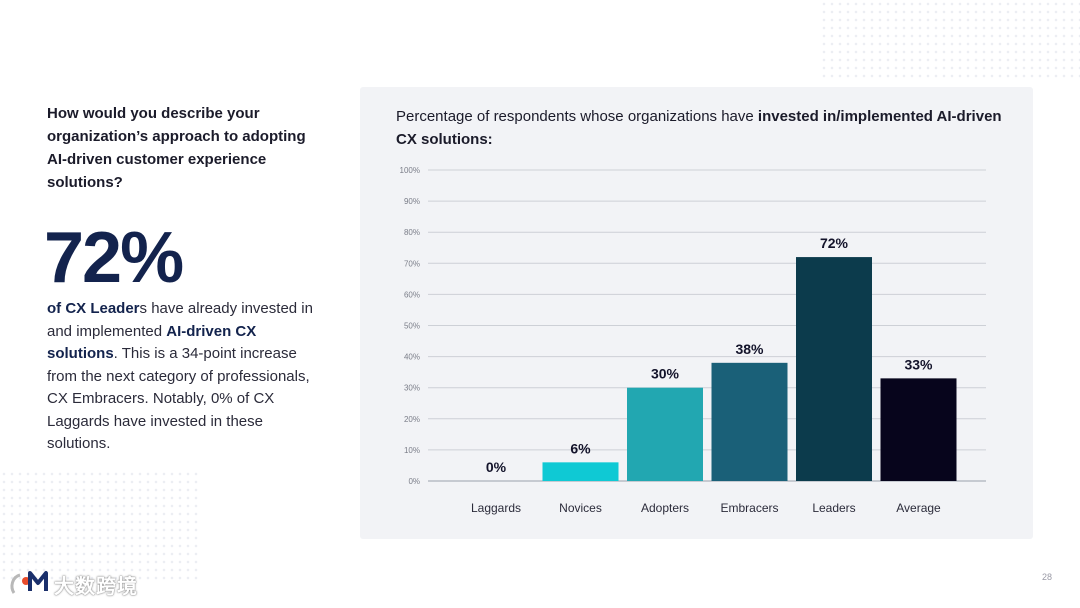 This screenshot has height=608, width=1080. Describe the element at coordinates (96, 586) in the screenshot. I see `logo-text: 大数跨境` at that location.